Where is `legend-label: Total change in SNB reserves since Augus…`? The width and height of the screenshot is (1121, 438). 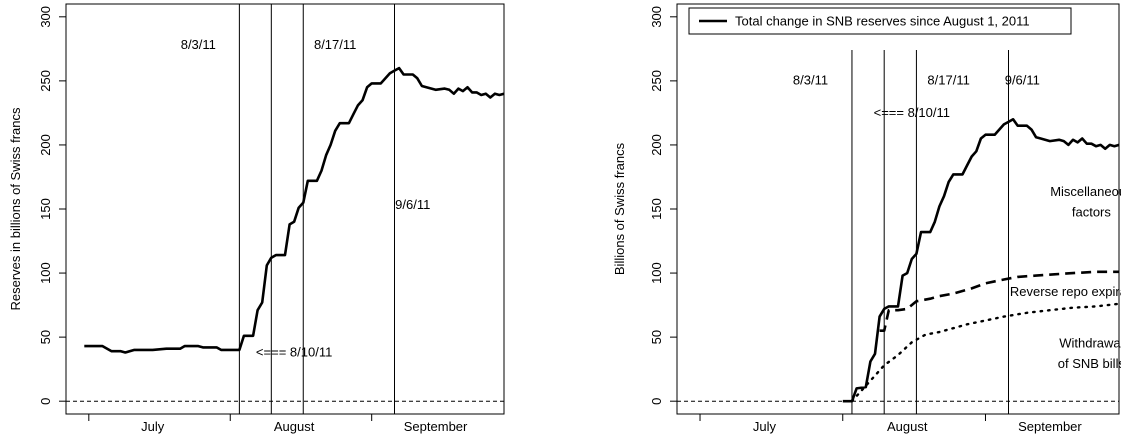
legend-label: Total change in SNB reserves since Augus… is located at coordinates (882, 21).